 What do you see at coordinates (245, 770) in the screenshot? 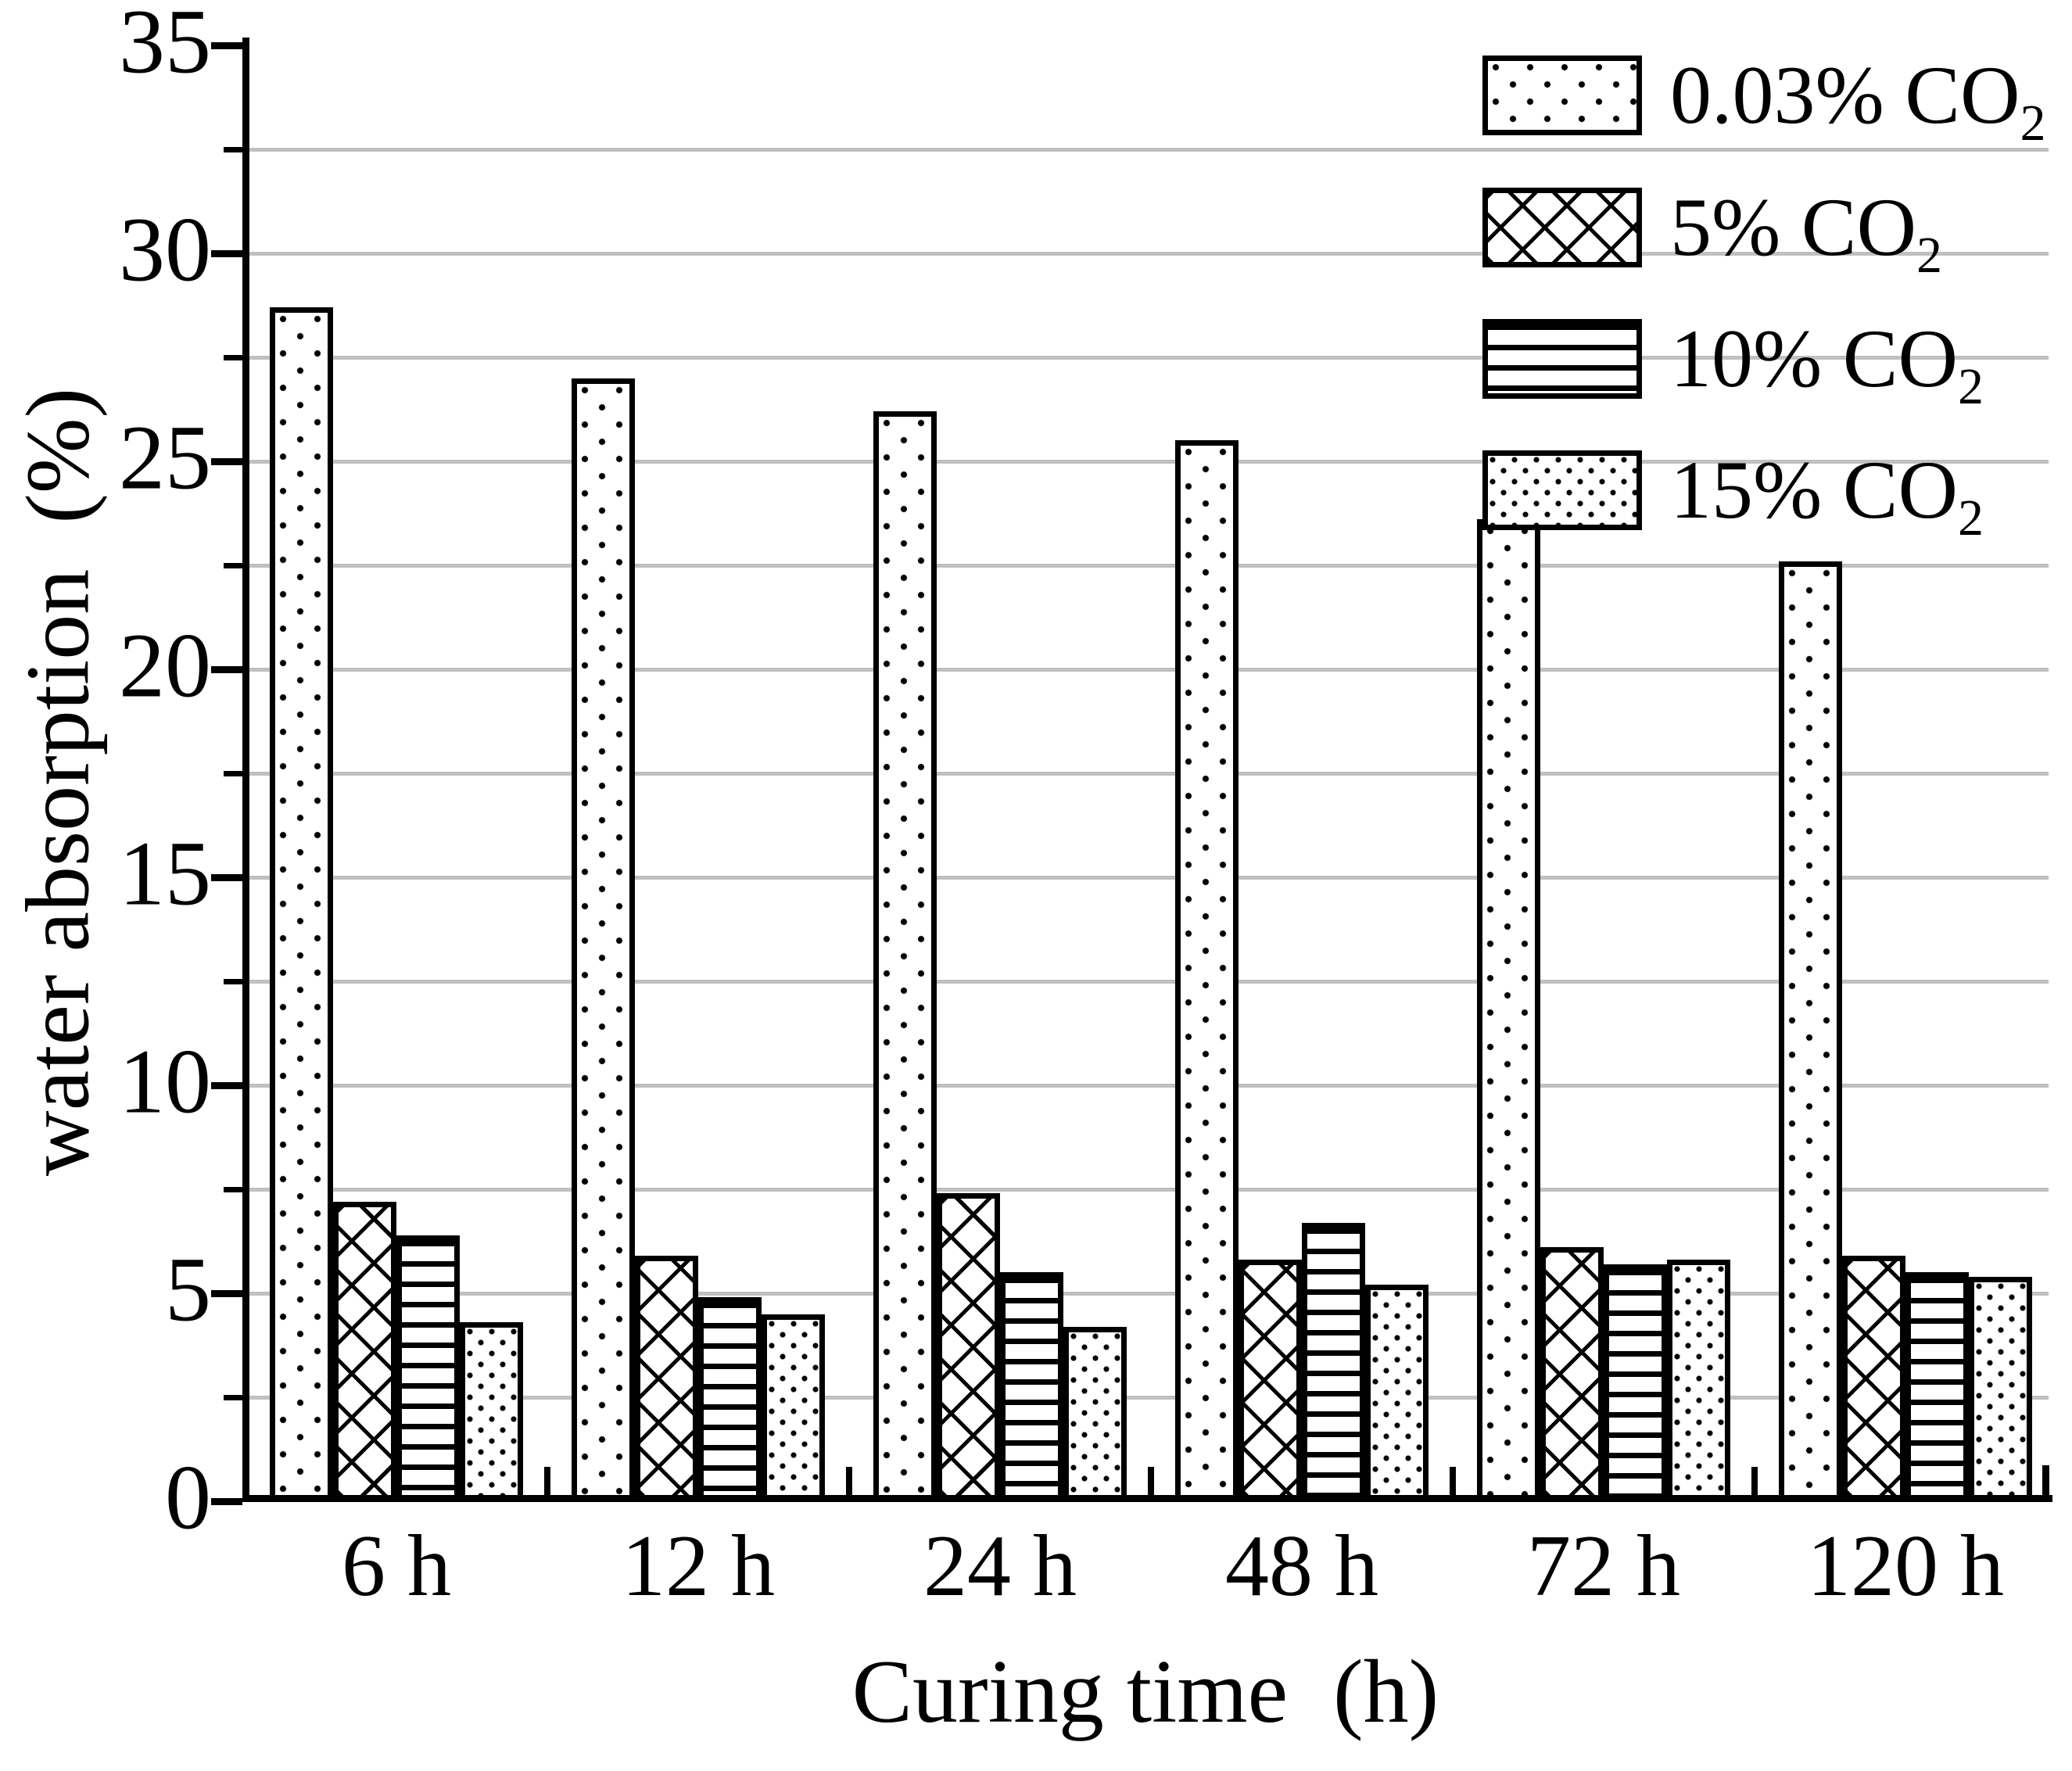
I see `y-axis-line` at bounding box center [245, 770].